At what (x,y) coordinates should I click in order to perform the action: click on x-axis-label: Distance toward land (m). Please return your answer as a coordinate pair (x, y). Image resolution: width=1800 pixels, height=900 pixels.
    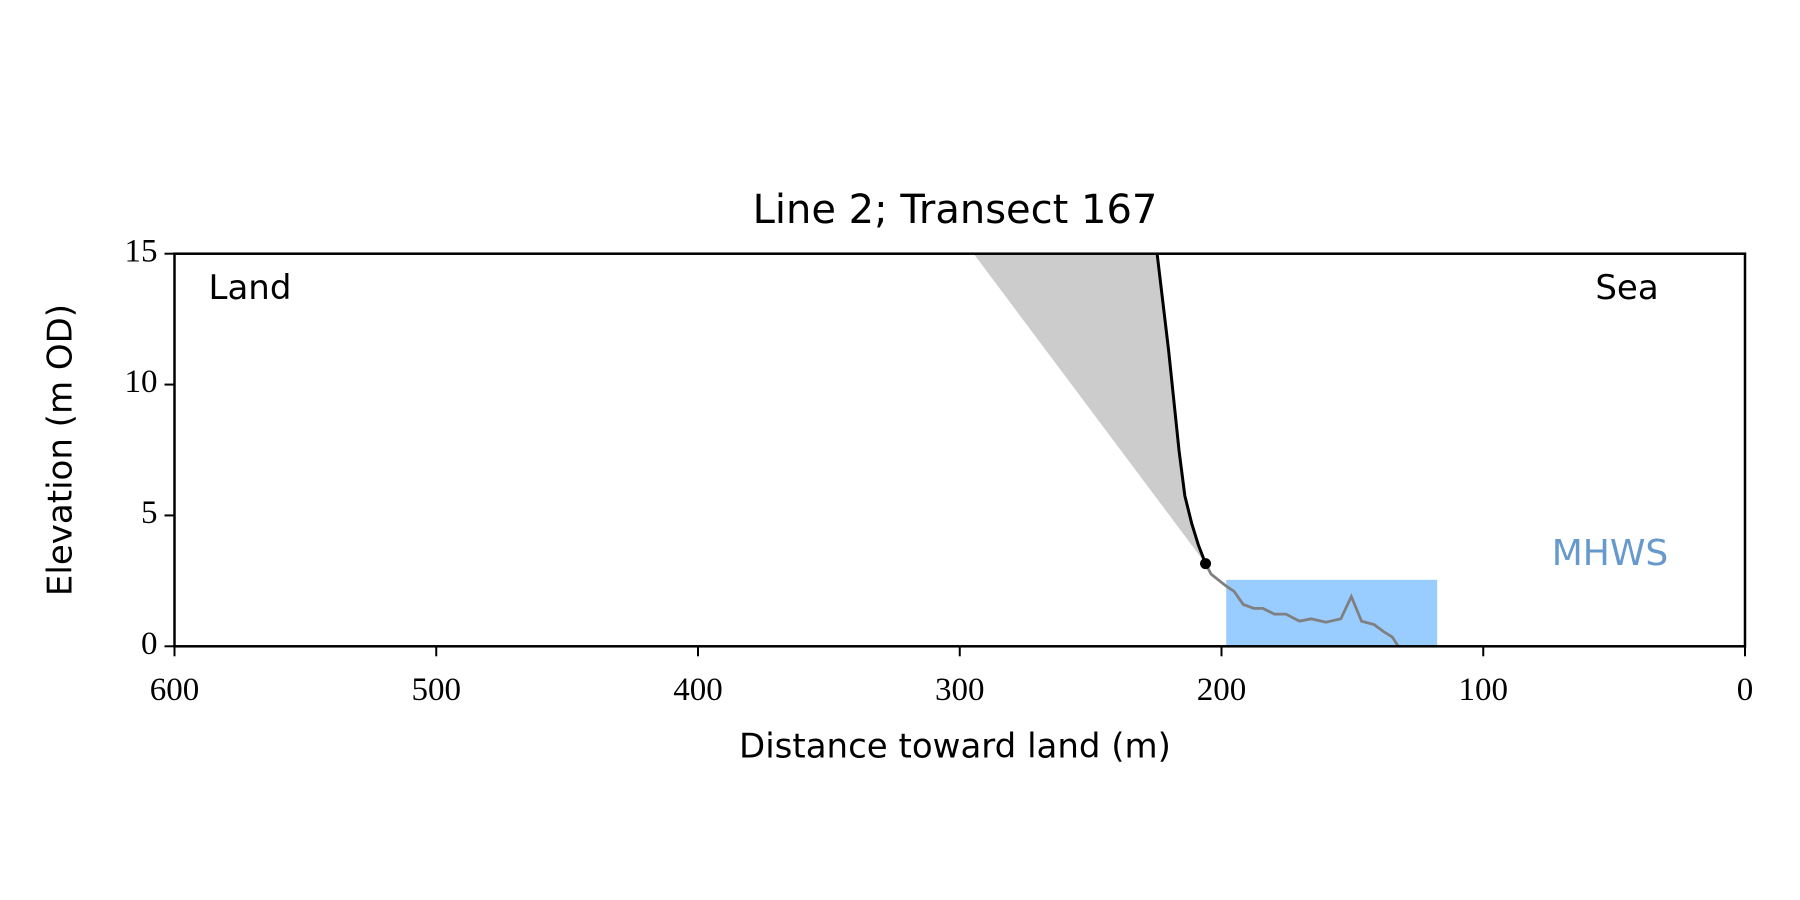
    Looking at the image, I should click on (955, 747).